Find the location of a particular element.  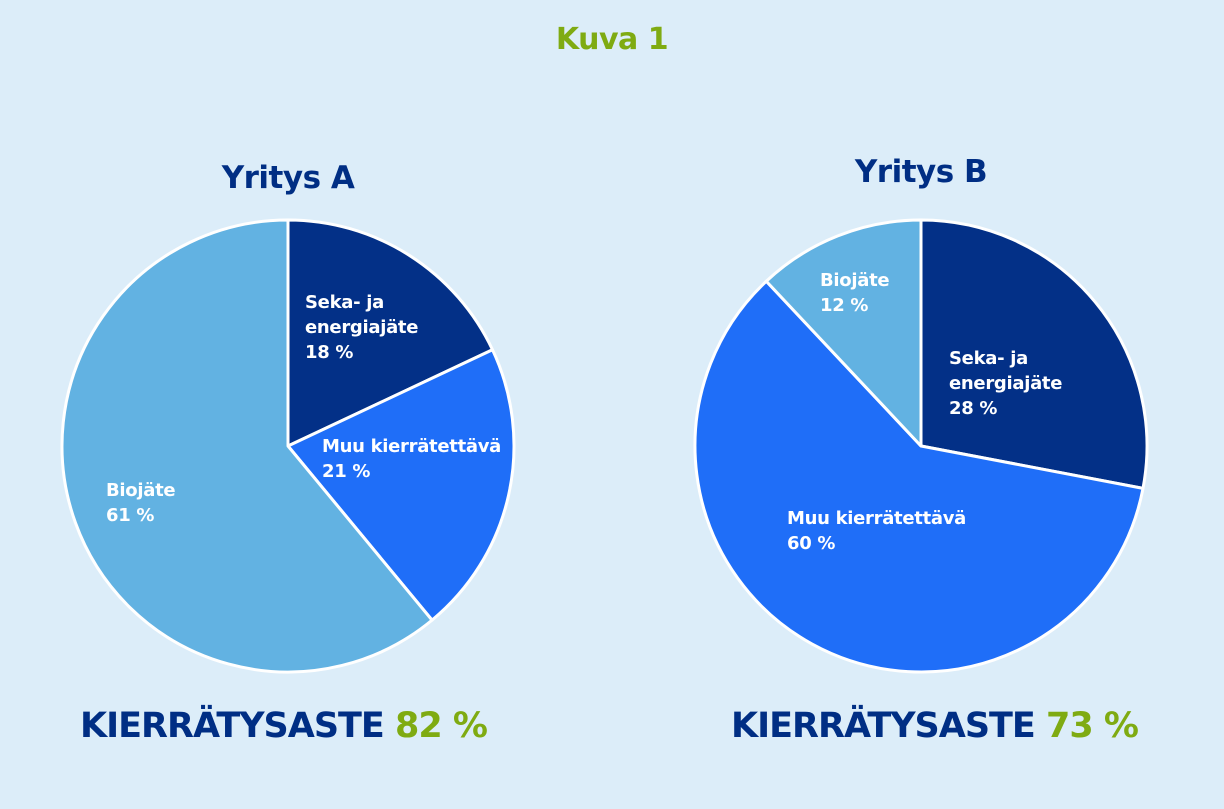

slice-label: Biojäte 61 % is located at coordinates (140, 503).